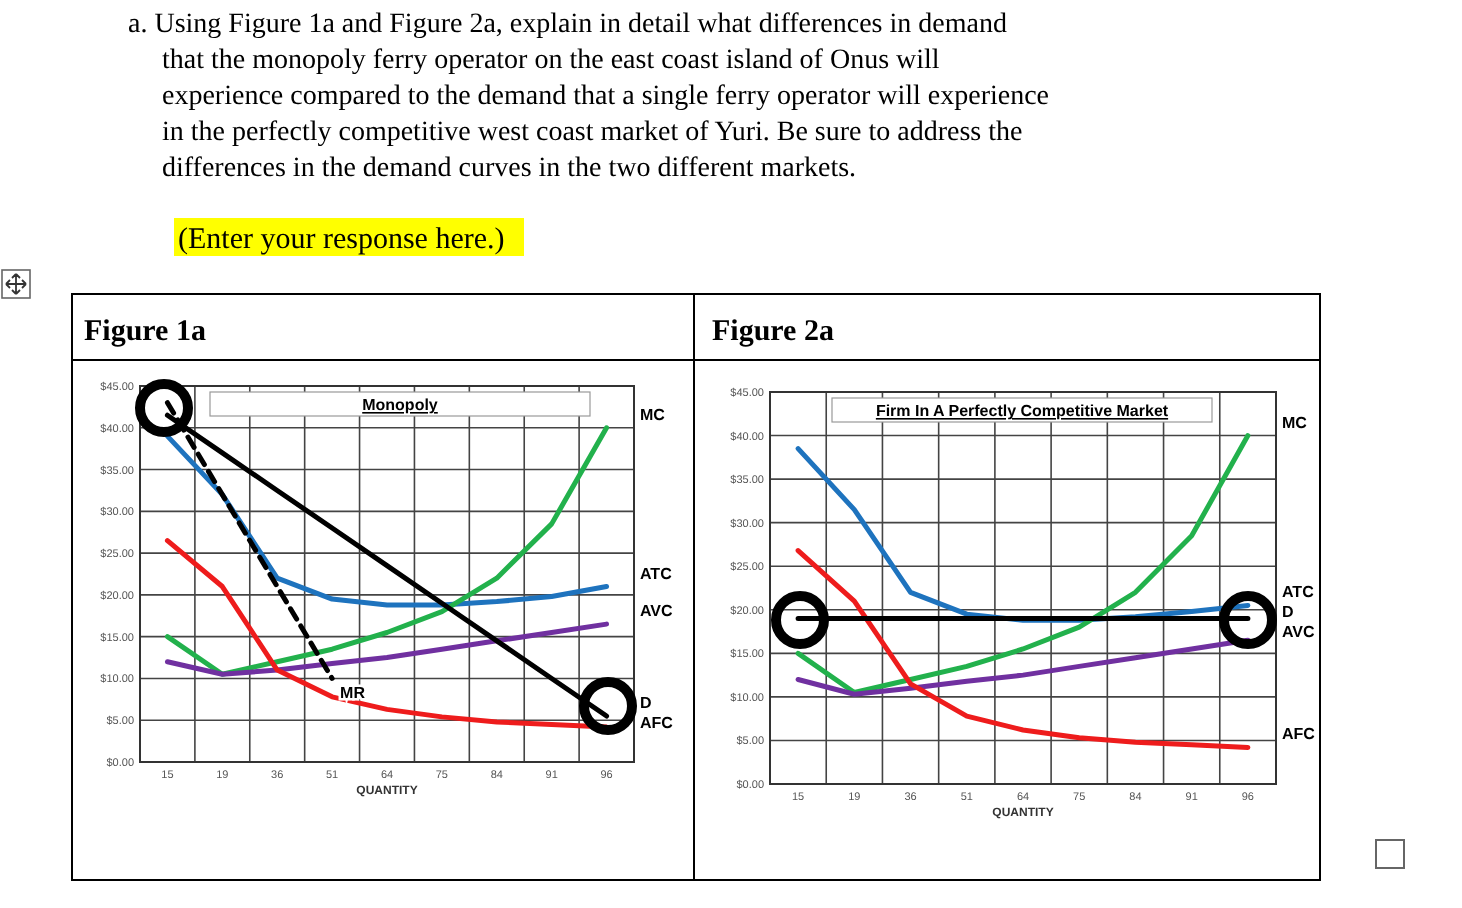  Describe the element at coordinates (145, 332) in the screenshot. I see `chart-subtitle: Figure 1a` at that location.